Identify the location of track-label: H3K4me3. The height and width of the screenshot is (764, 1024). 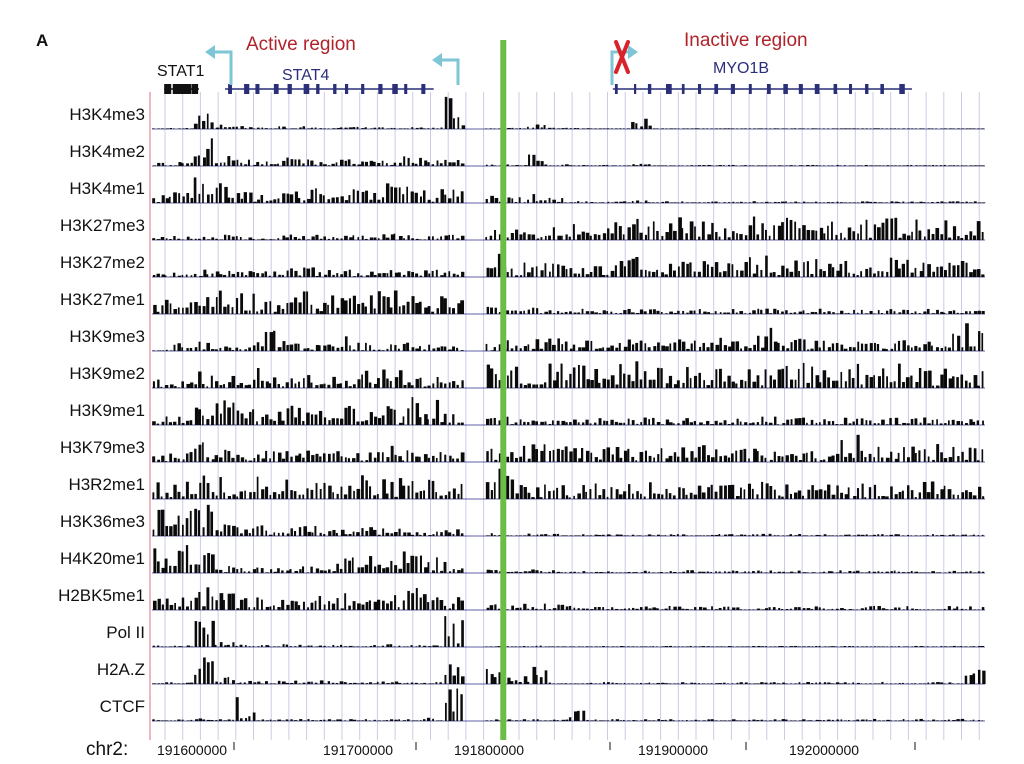
(107, 114).